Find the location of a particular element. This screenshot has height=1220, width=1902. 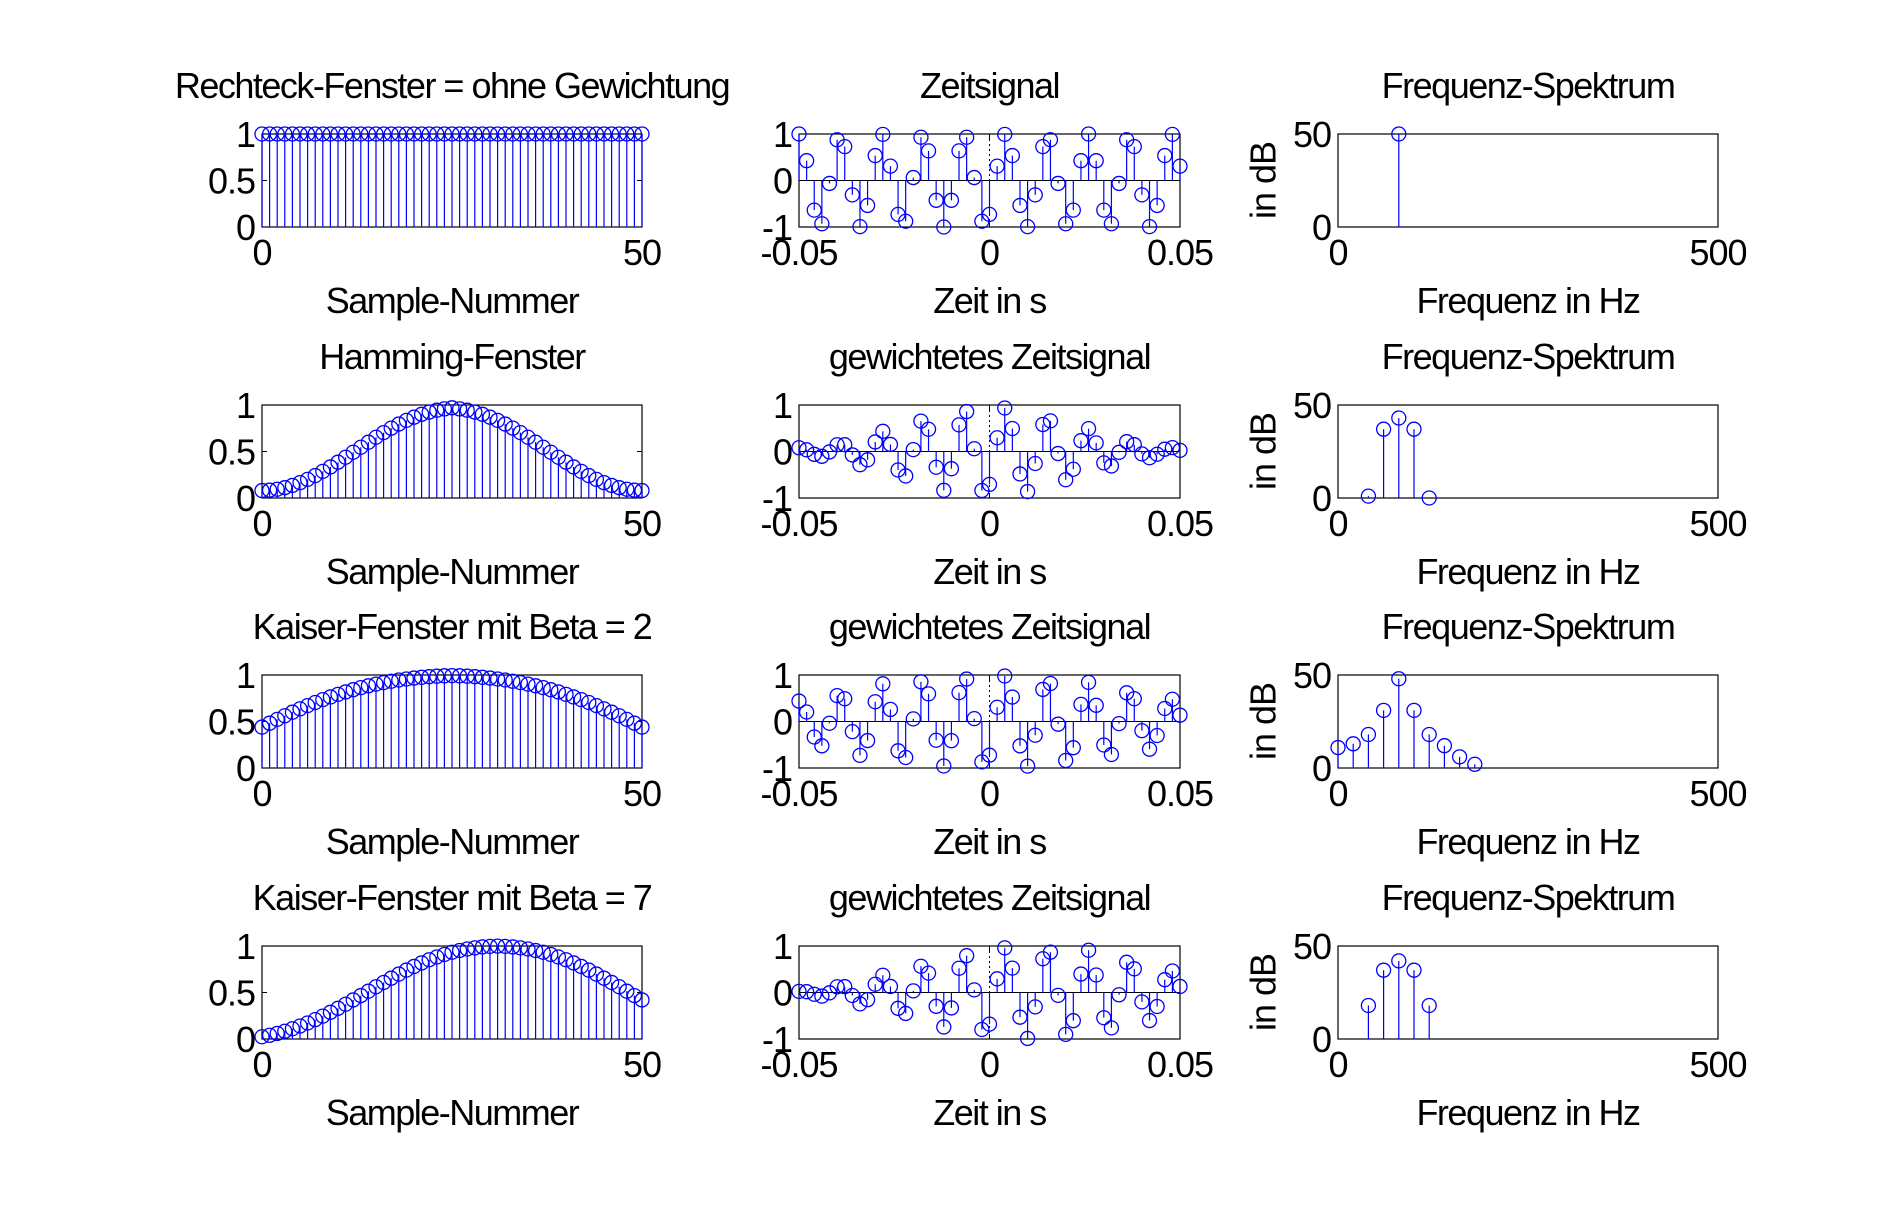

x-tick-label: 50 is located at coordinates (642, 523).